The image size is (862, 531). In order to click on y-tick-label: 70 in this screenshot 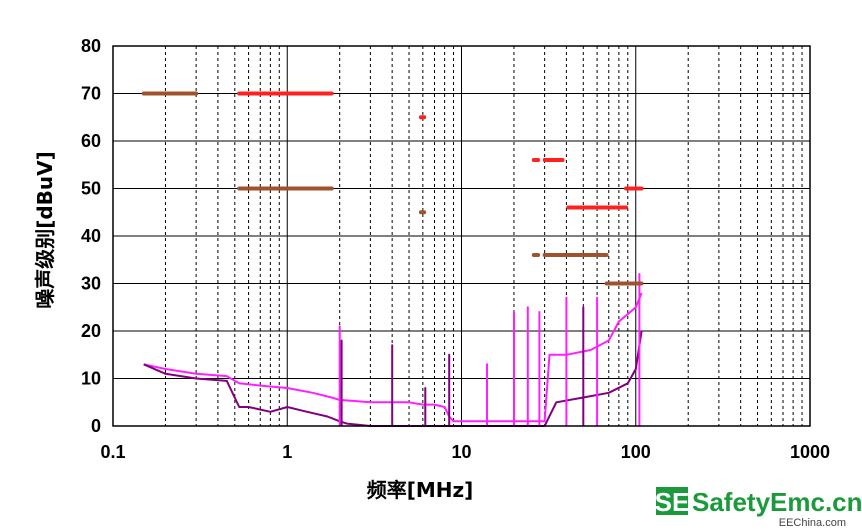, I will do `click(91, 94)`.